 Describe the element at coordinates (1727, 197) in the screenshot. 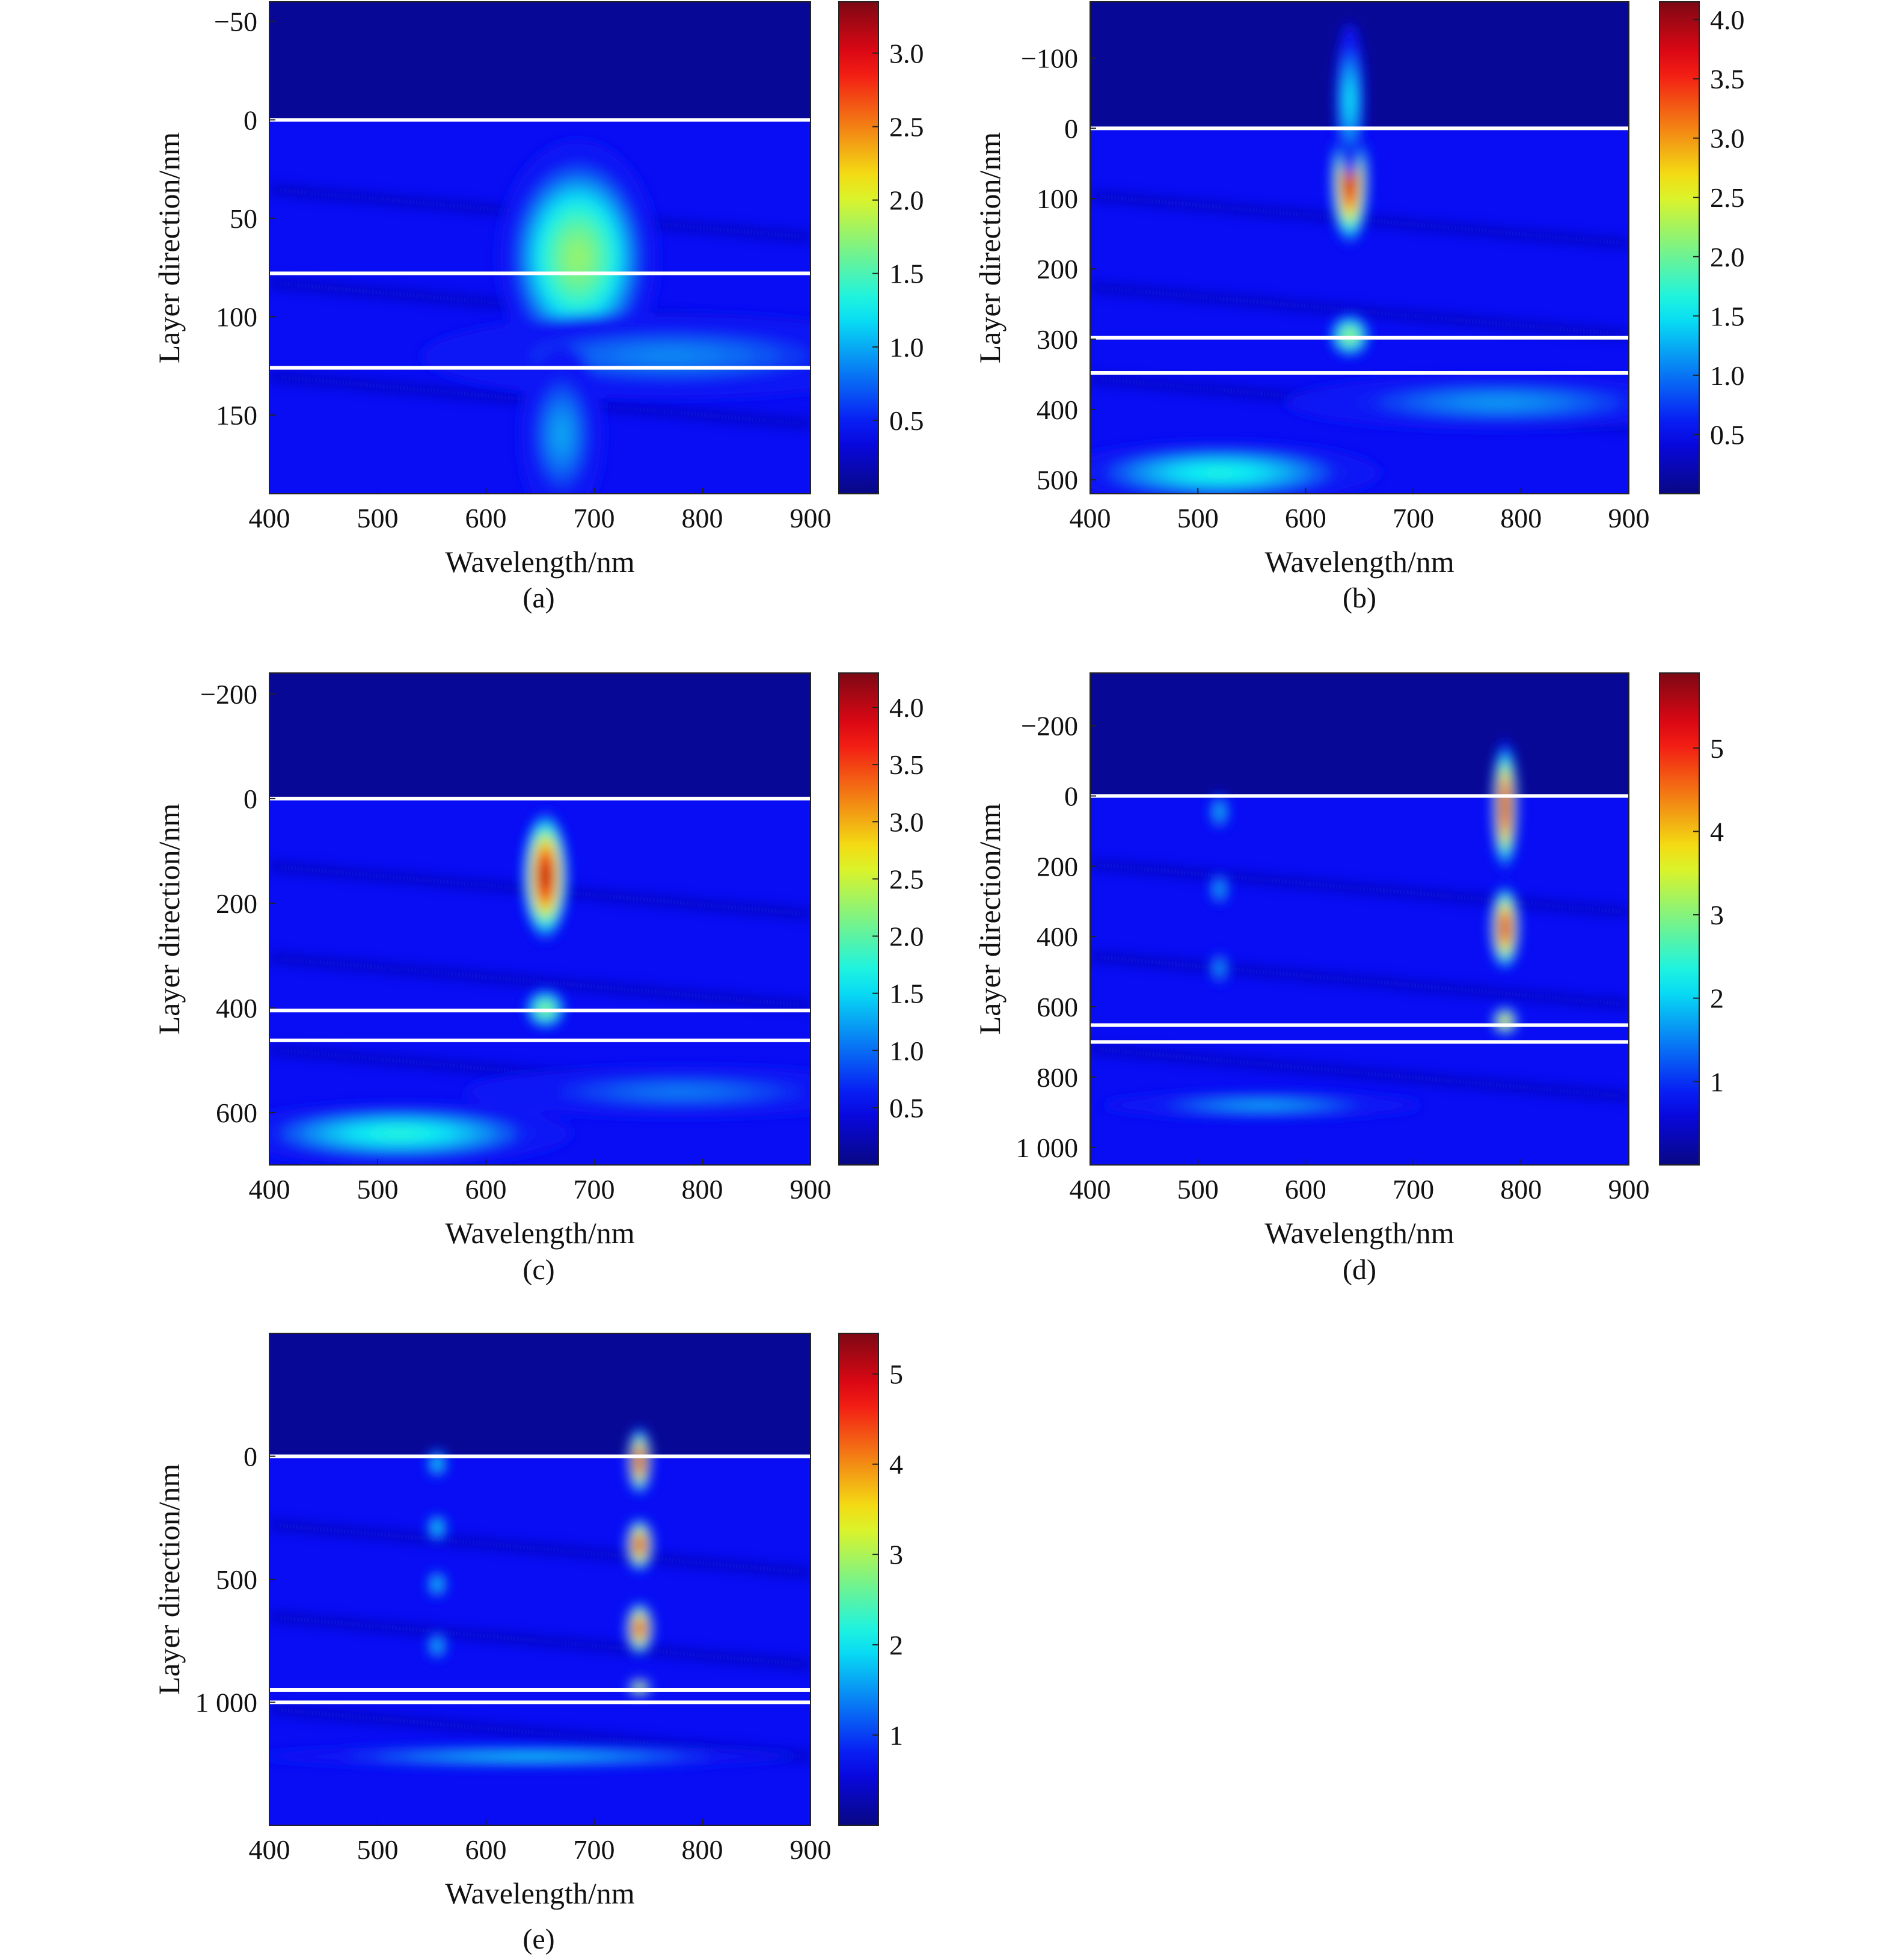

I see `colorbar-tick-label: 2.5` at that location.